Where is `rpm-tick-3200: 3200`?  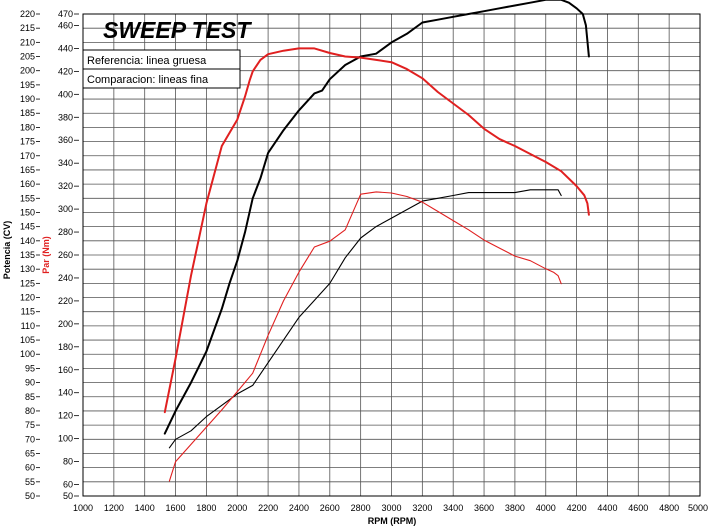 rpm-tick-3200: 3200 is located at coordinates (422, 508).